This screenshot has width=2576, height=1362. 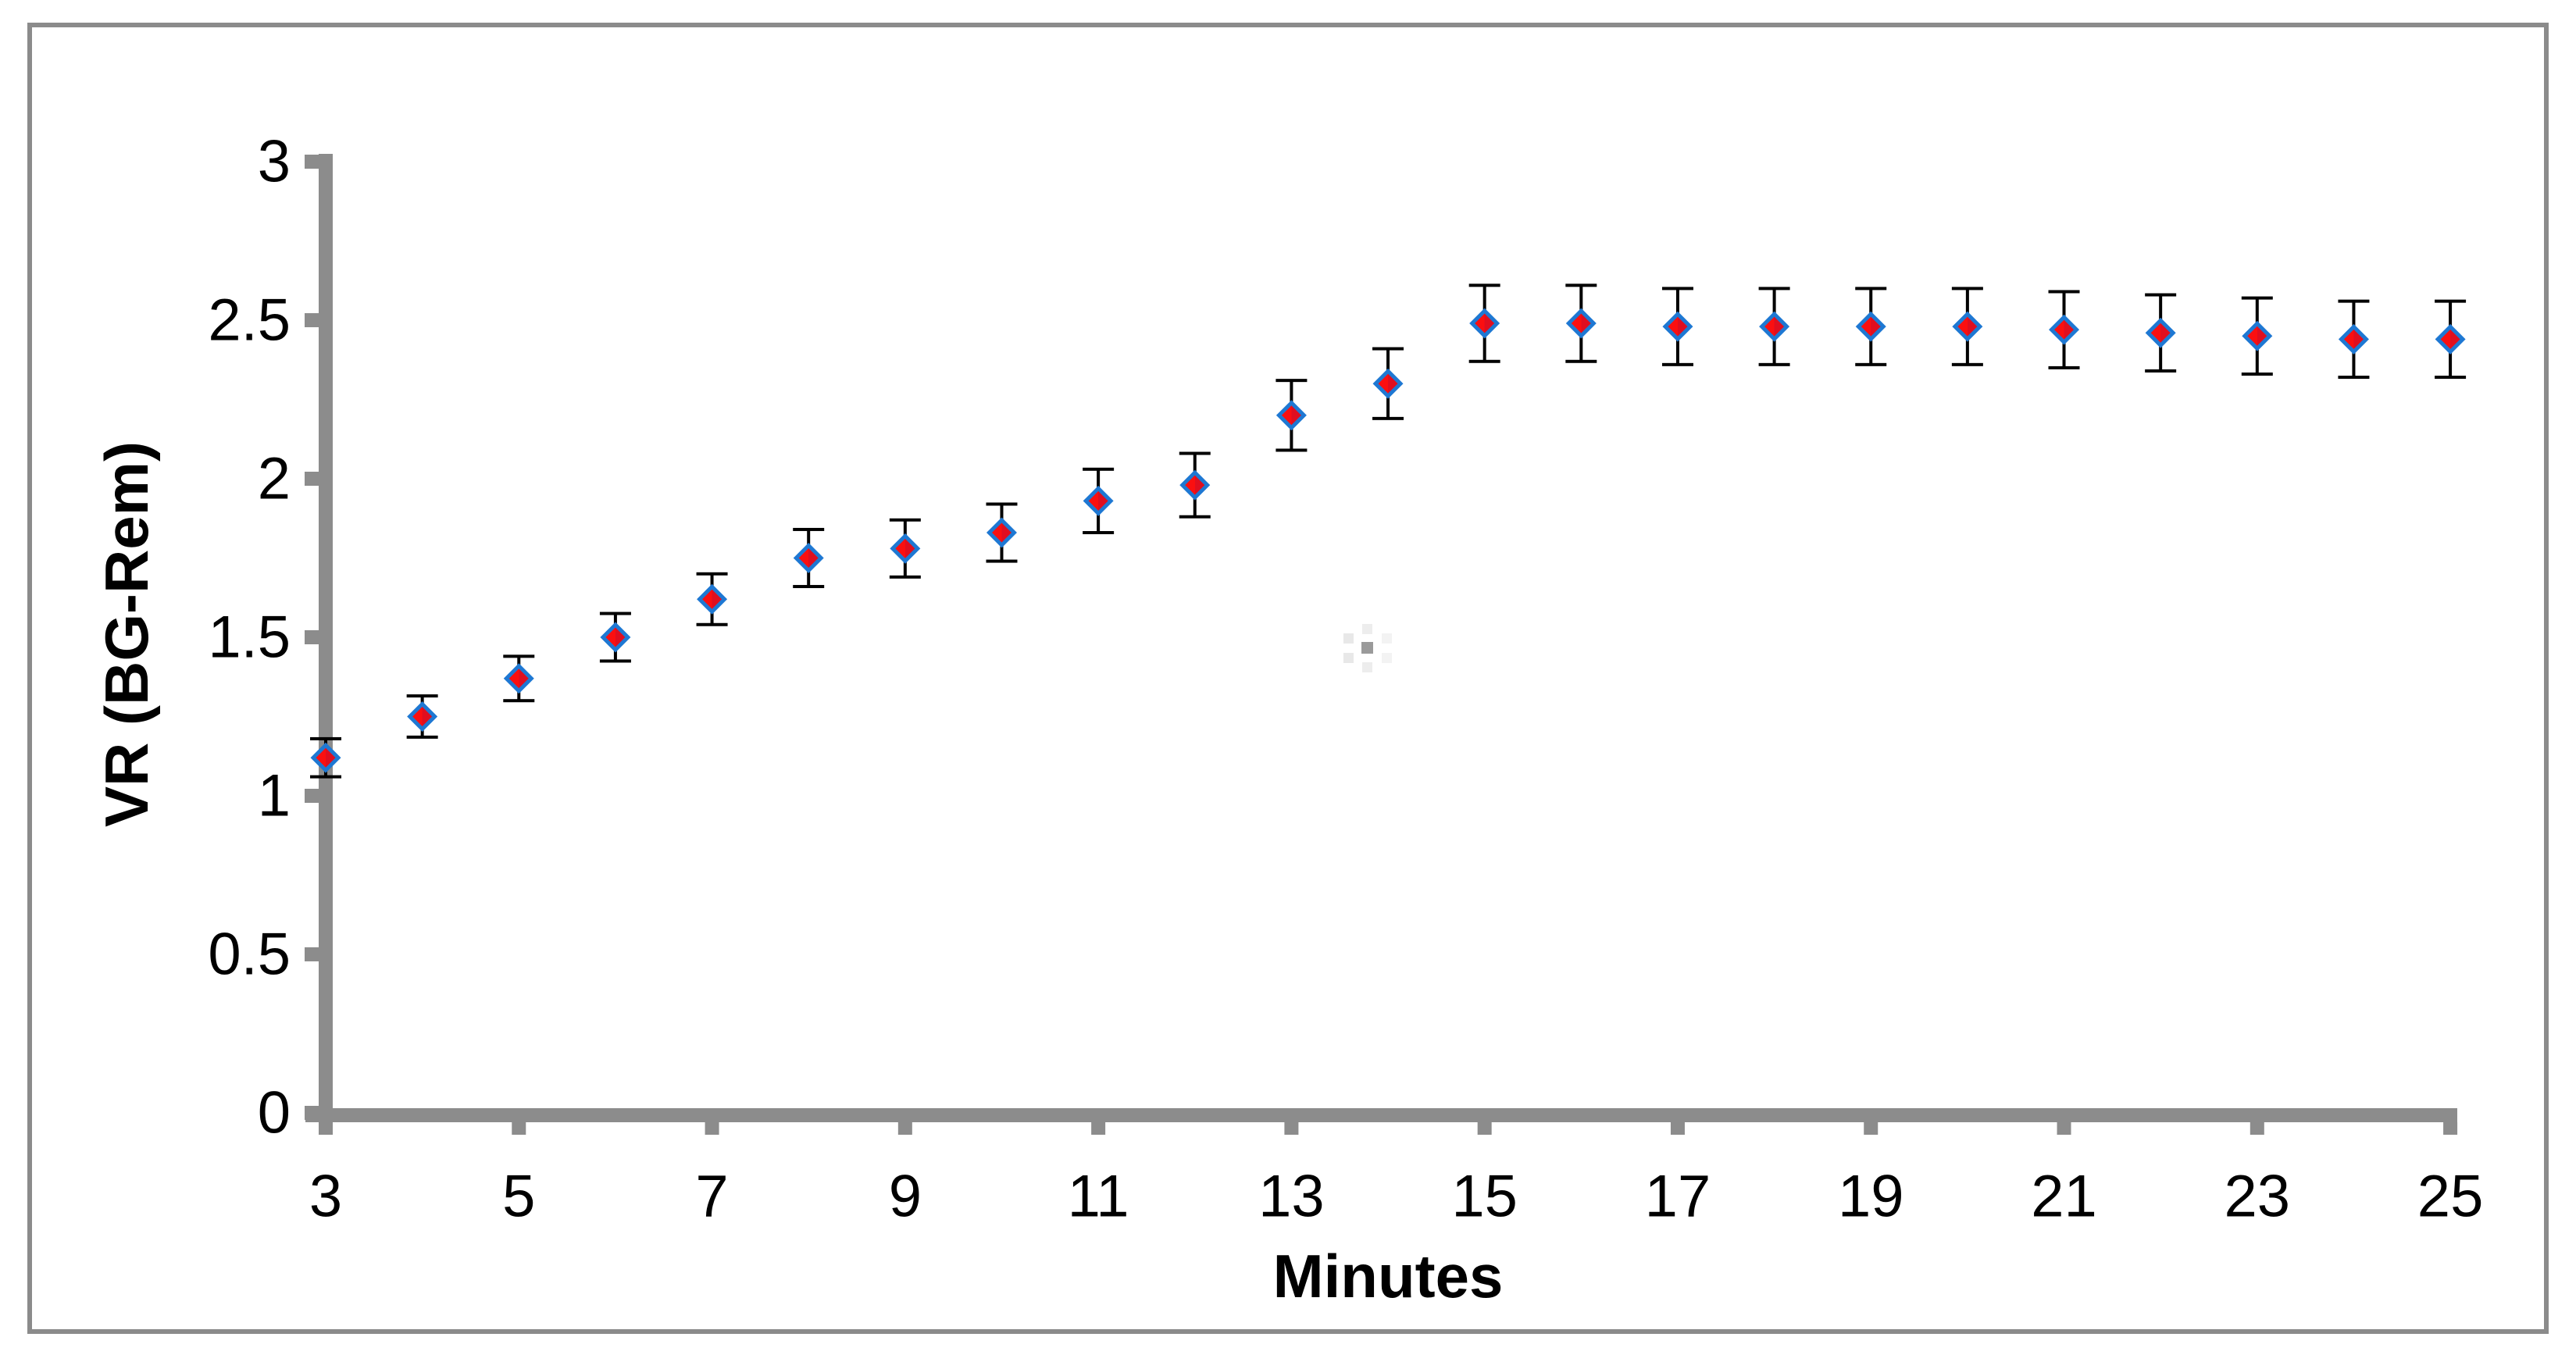 I want to click on y-tick-label: 2.5, so click(x=249, y=320).